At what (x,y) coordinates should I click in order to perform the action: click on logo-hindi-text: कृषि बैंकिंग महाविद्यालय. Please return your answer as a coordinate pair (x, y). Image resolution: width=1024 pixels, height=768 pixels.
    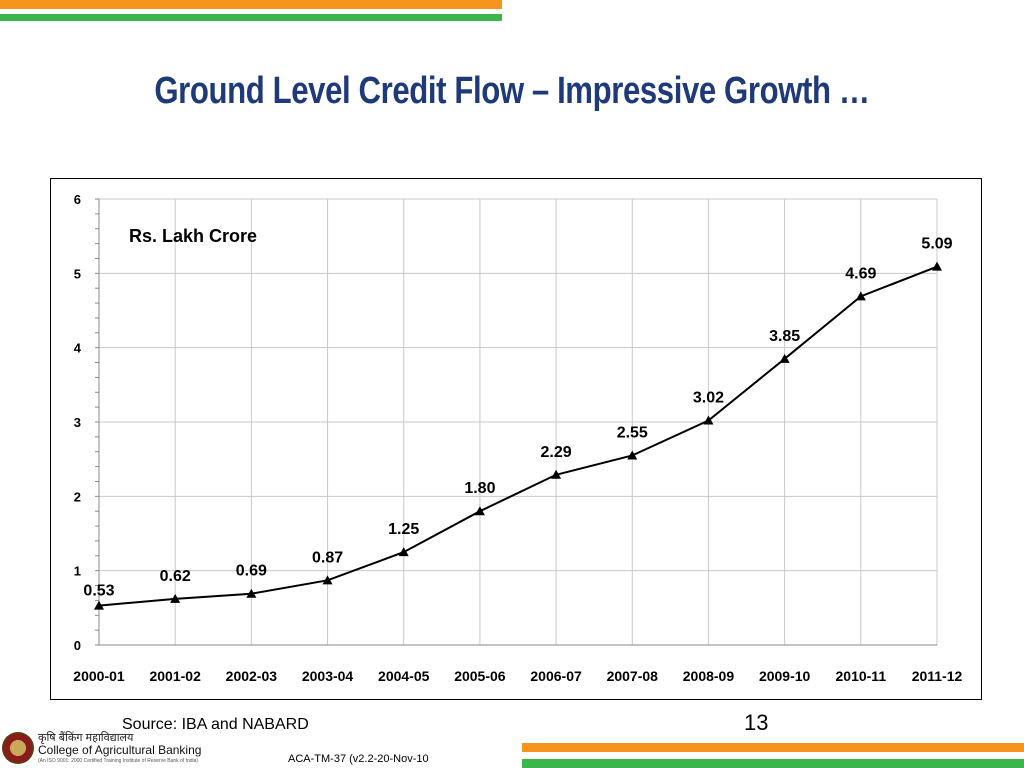
    Looking at the image, I should click on (86, 738).